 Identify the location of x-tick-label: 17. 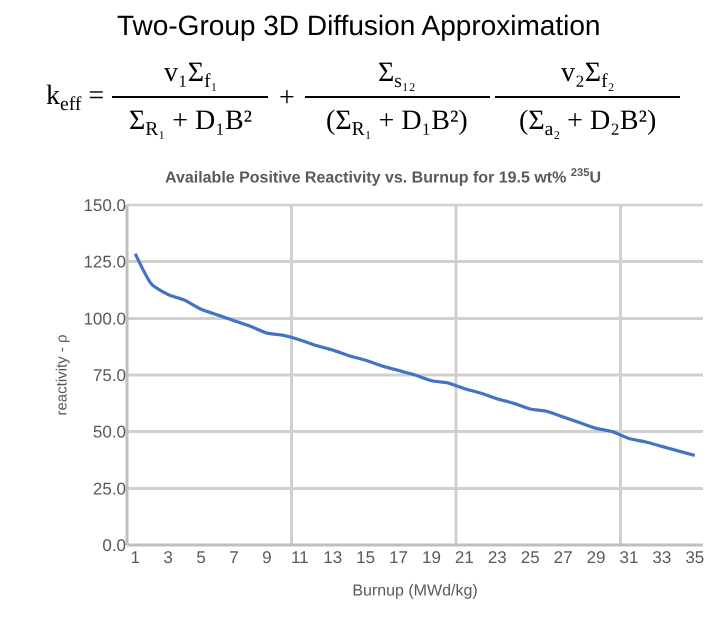
(398, 557).